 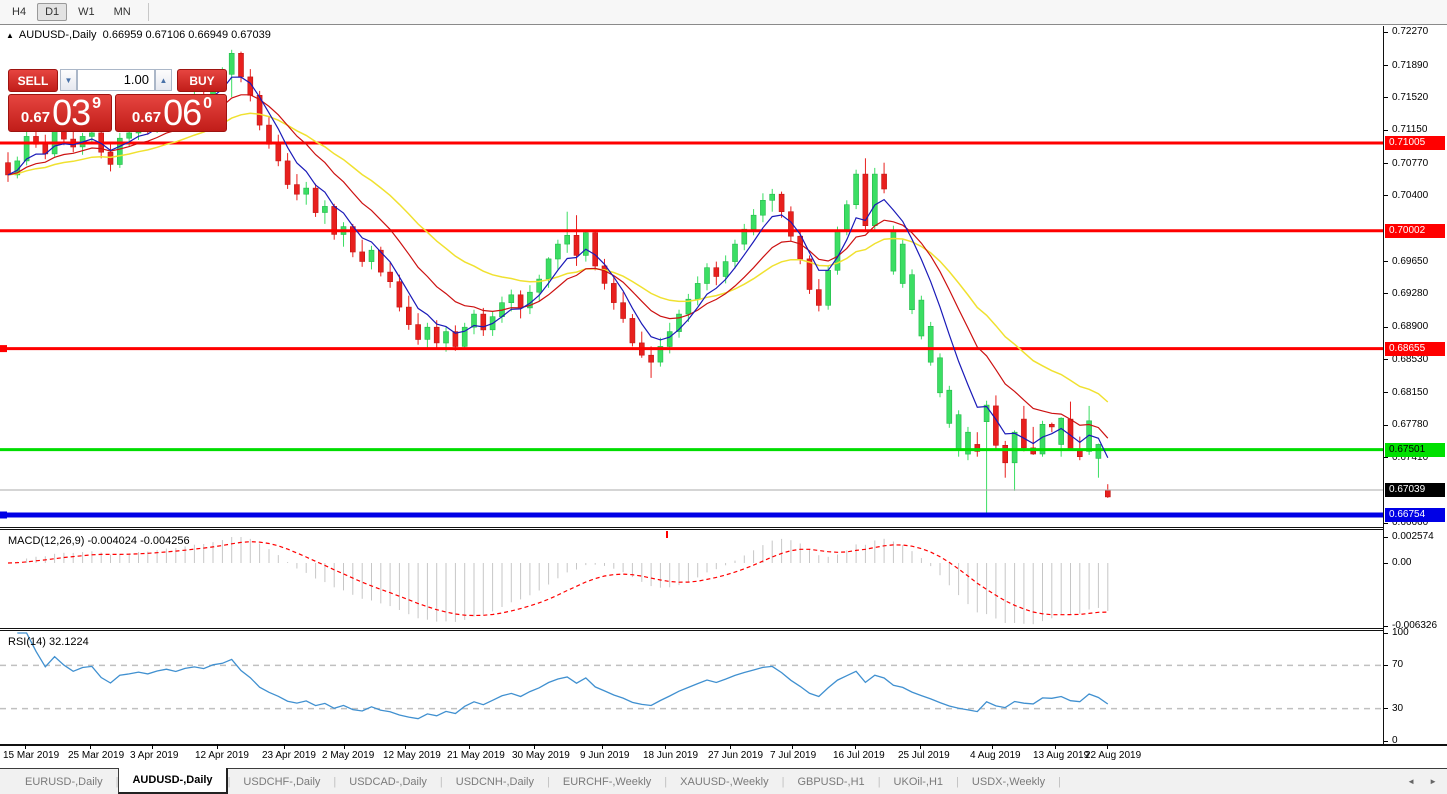 What do you see at coordinates (1398, 708) in the screenshot?
I see `rsi-axis-label: 30` at bounding box center [1398, 708].